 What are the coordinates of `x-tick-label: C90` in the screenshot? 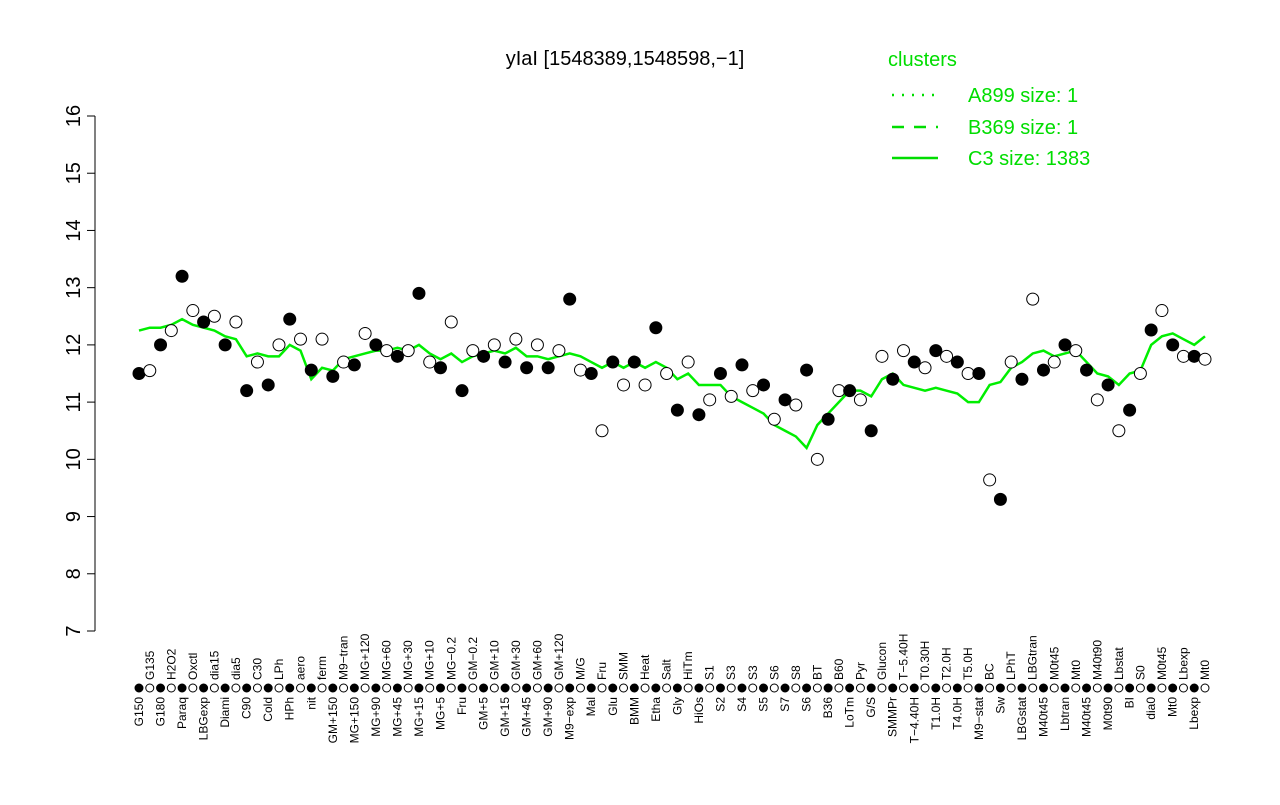 It's located at (247, 708).